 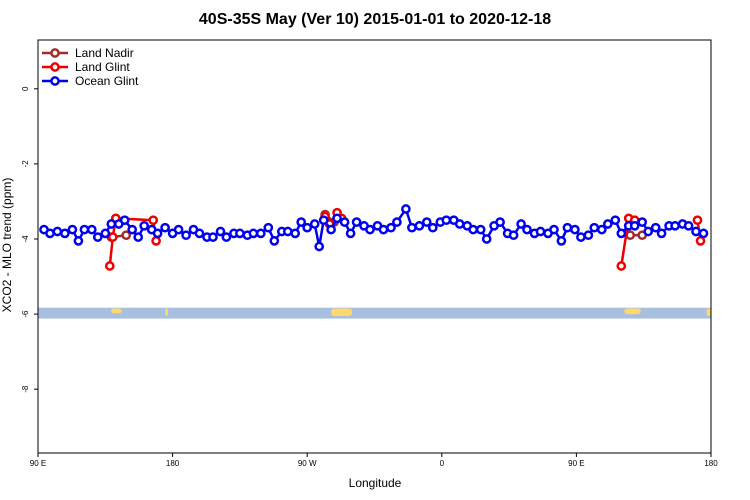 What do you see at coordinates (7, 245) in the screenshot?
I see `y-axis-label: XCO2 - MLO trend (ppm)` at bounding box center [7, 245].